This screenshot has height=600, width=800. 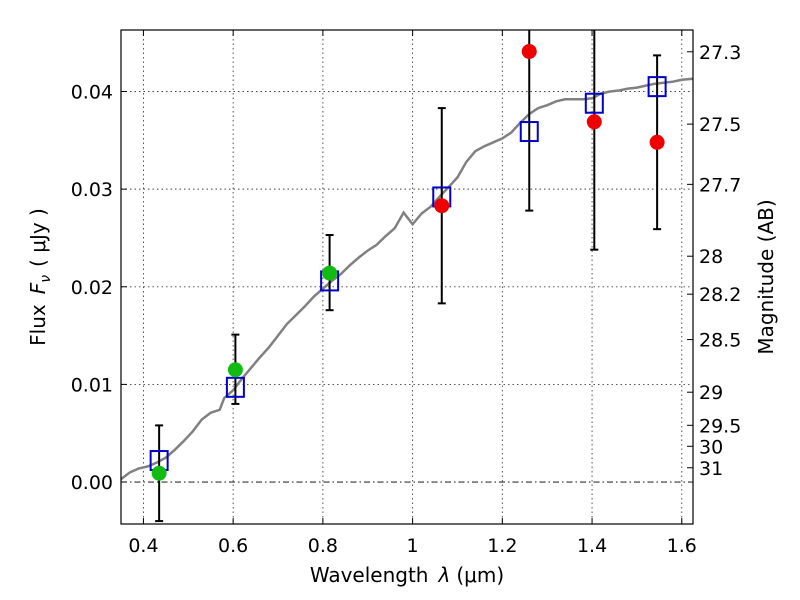 What do you see at coordinates (711, 393) in the screenshot?
I see `magnitude-tick-label: 29` at bounding box center [711, 393].